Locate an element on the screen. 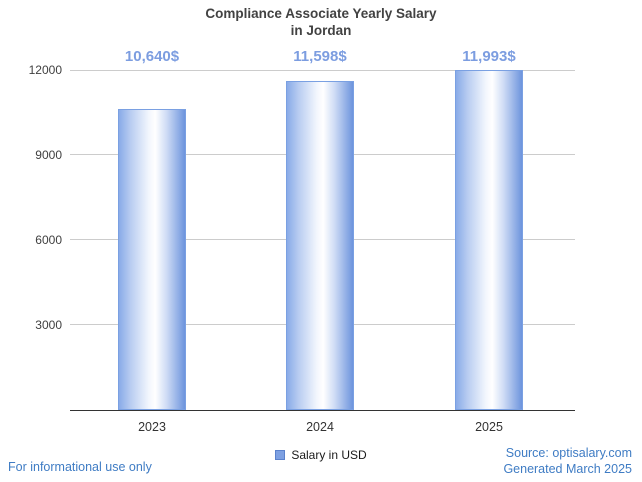  x-axis-line is located at coordinates (322, 410).